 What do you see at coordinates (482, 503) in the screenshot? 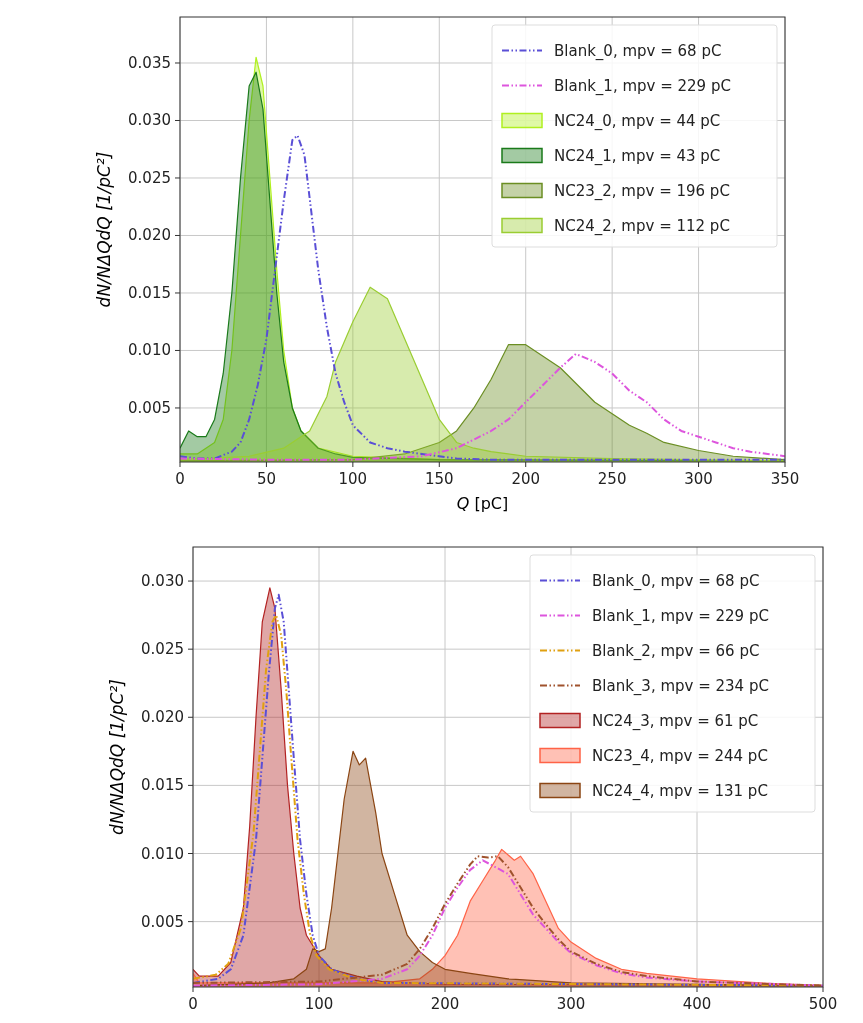
I see `x-axis-title: Q [pC]` at bounding box center [482, 503].